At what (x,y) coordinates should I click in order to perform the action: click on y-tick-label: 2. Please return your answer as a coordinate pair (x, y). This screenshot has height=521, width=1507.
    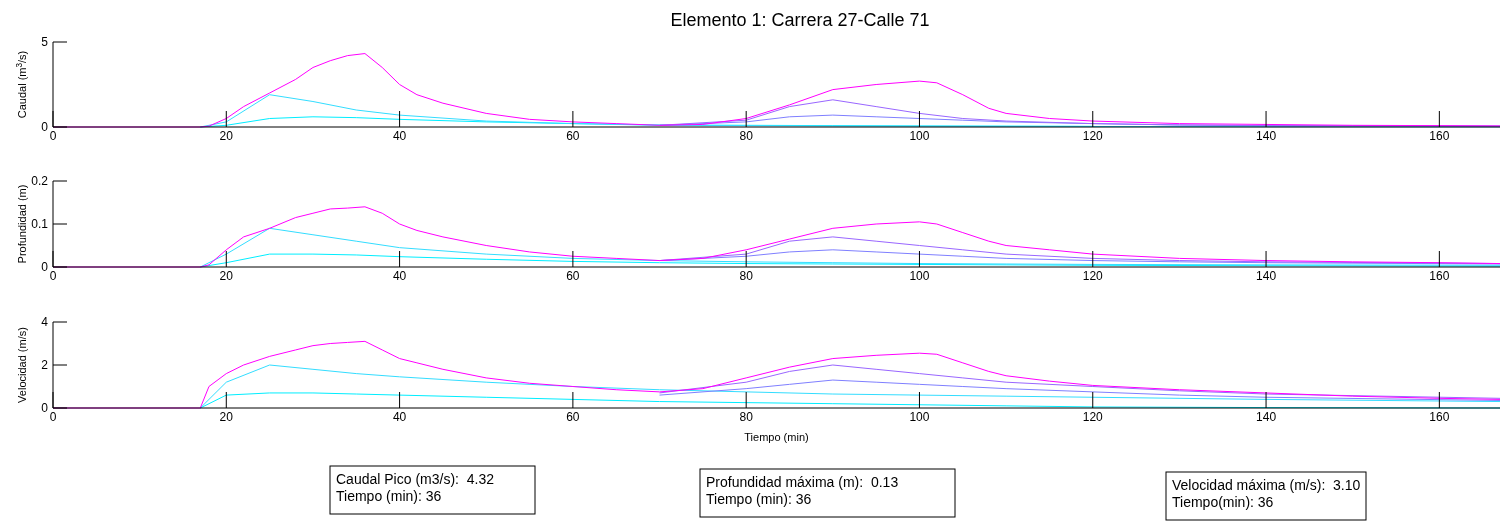
    Looking at the image, I should click on (45, 365).